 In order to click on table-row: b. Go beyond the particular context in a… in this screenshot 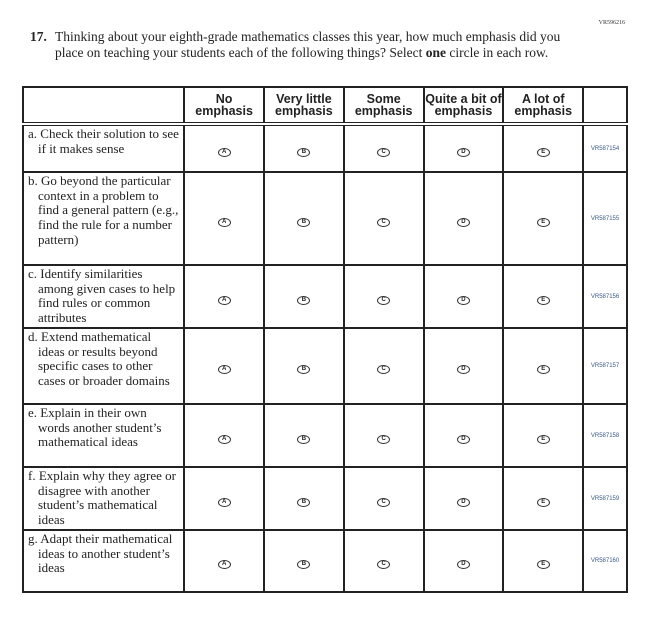, I will do `click(324, 218)`.